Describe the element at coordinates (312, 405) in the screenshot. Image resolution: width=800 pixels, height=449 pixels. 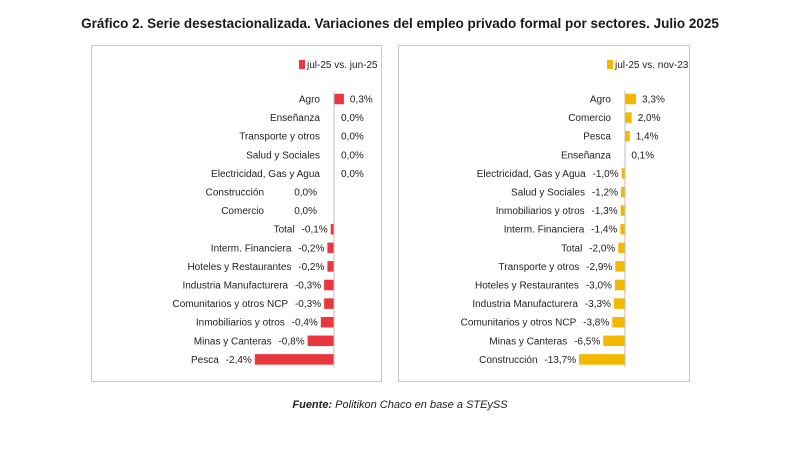
I see `source-label: Fuente:` at that location.